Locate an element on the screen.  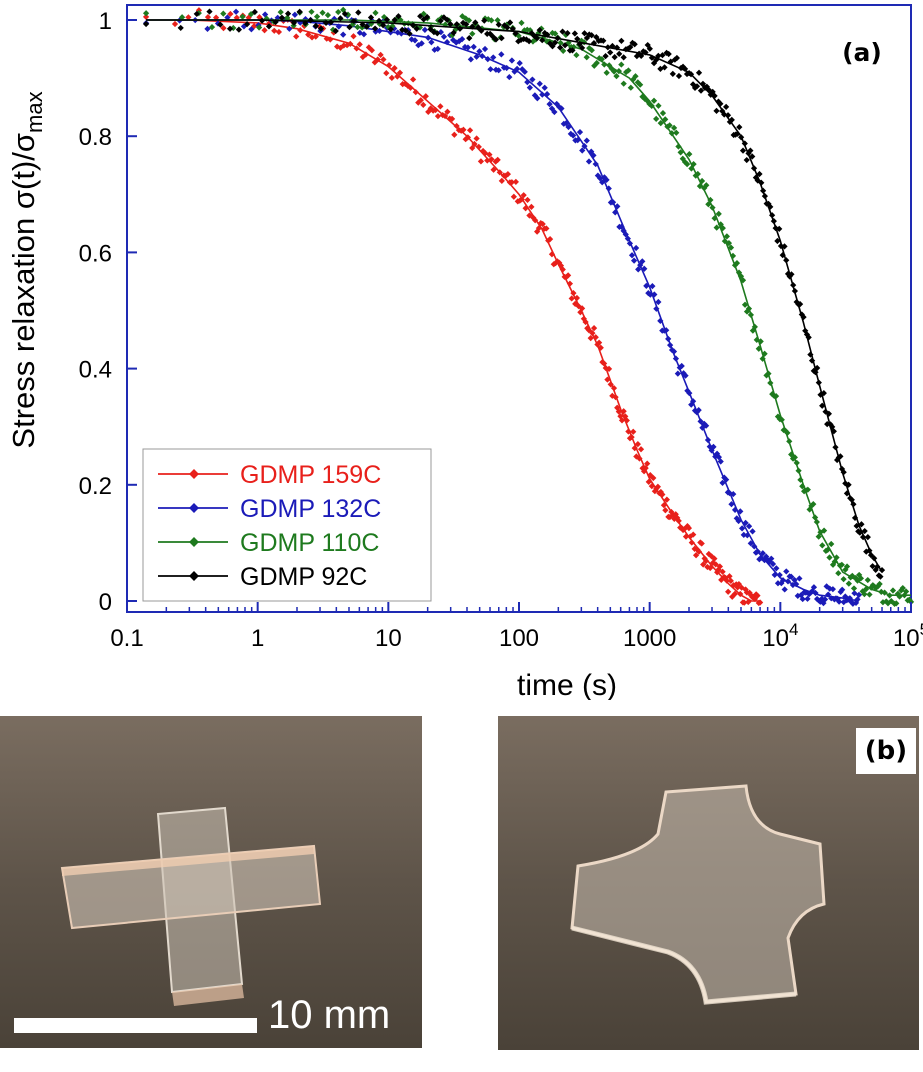
x-tick-label: 1 is located at coordinates (257, 638).